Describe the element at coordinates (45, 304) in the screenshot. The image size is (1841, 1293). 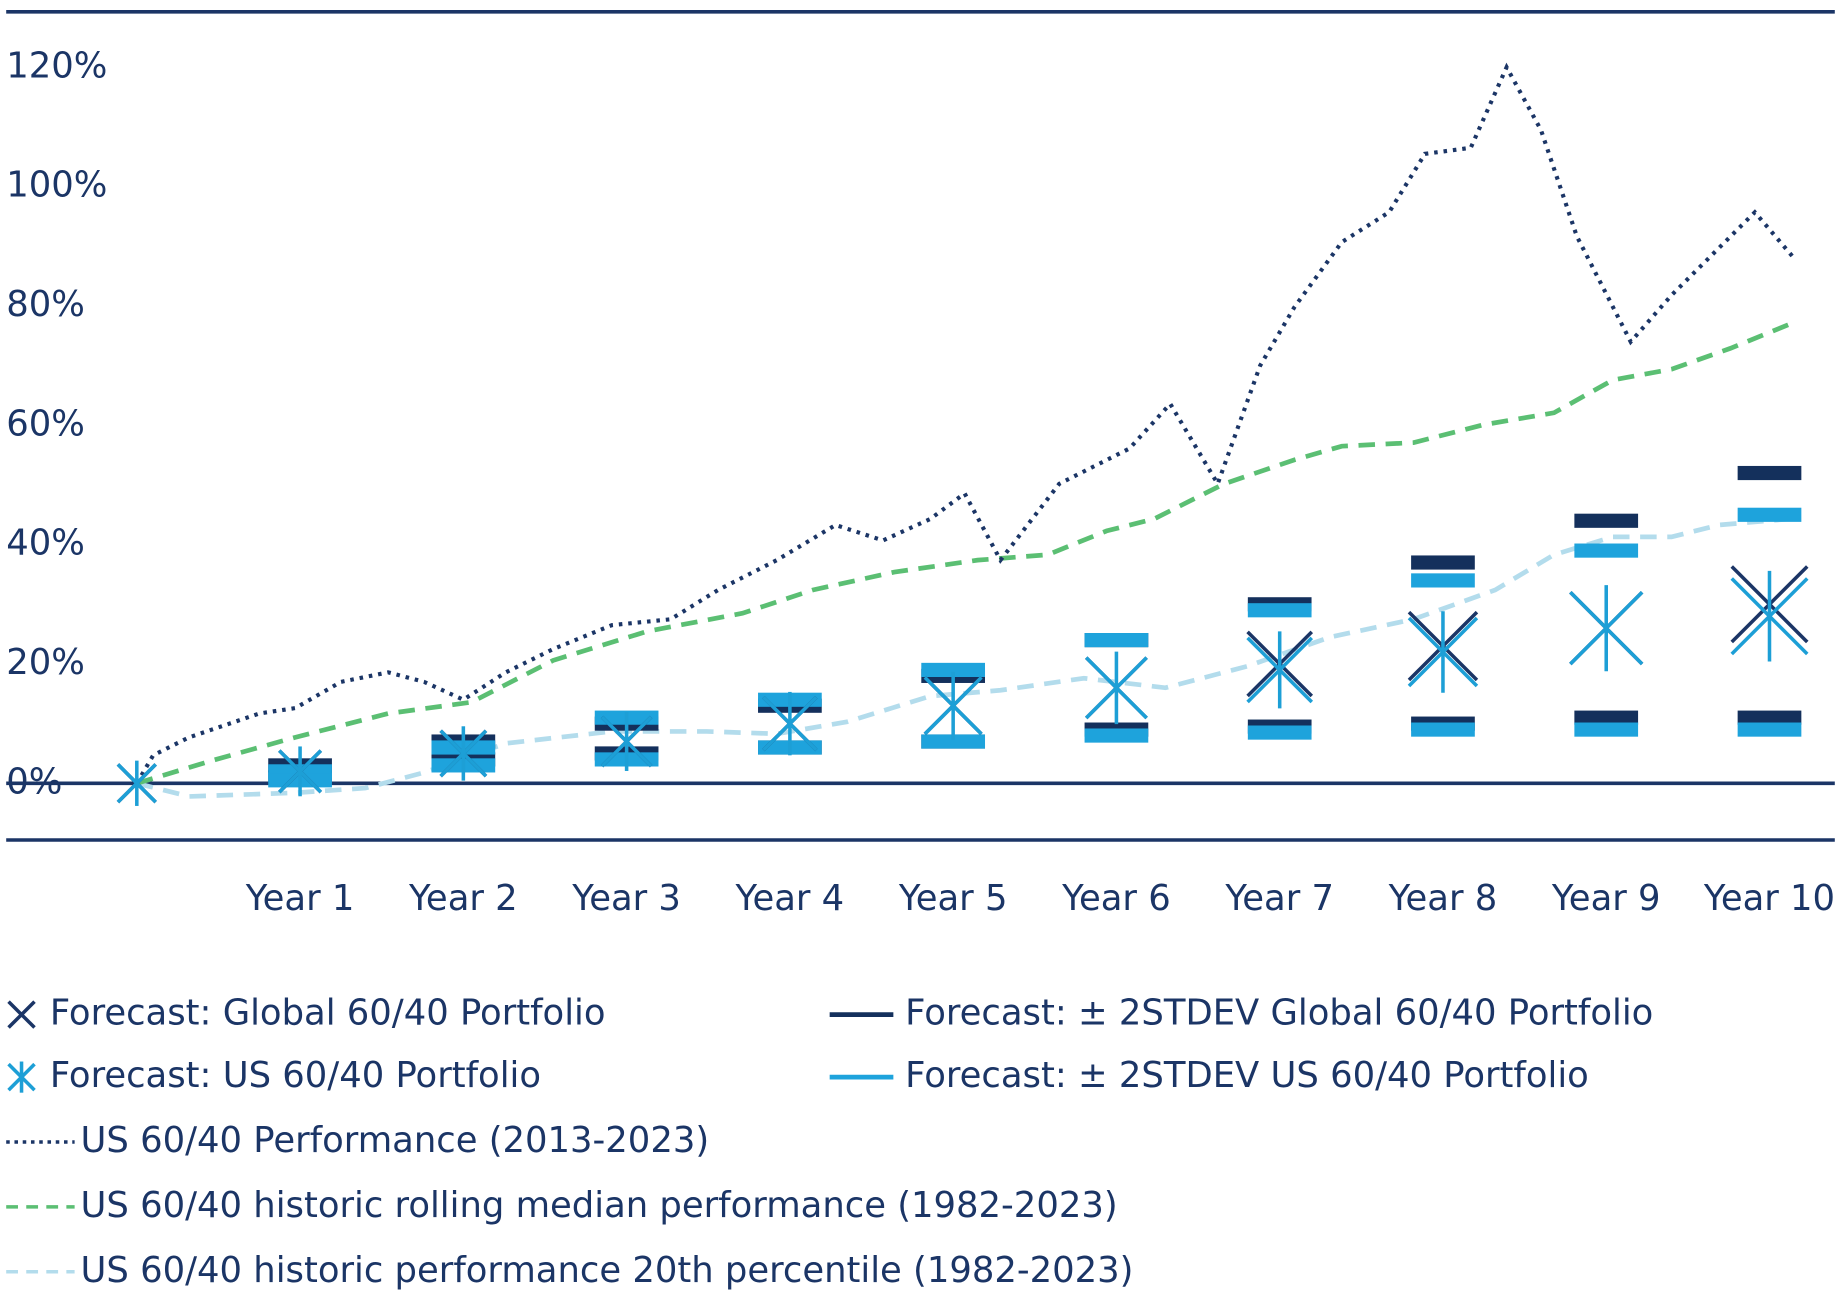
I see `y-tick-label: 80%` at that location.